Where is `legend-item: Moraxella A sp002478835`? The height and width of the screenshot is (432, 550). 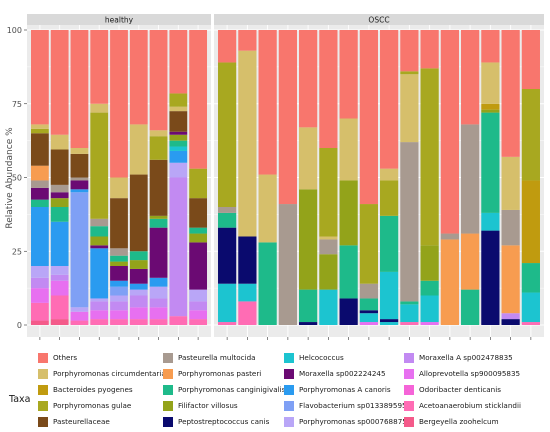 legend-item: Moraxella A sp002478835 is located at coordinates (458, 357).